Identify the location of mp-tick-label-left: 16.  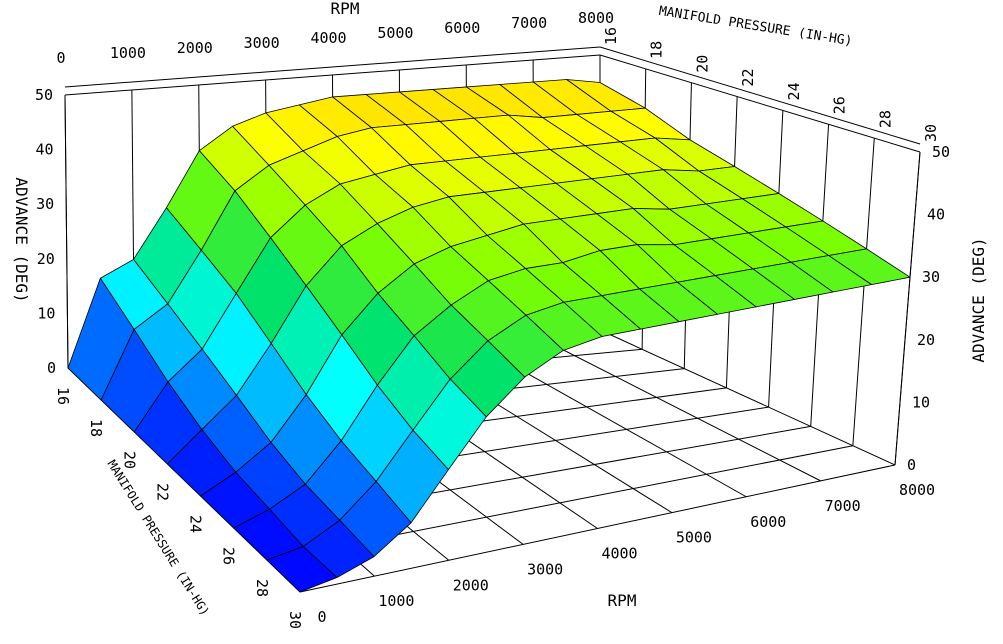
(63, 396).